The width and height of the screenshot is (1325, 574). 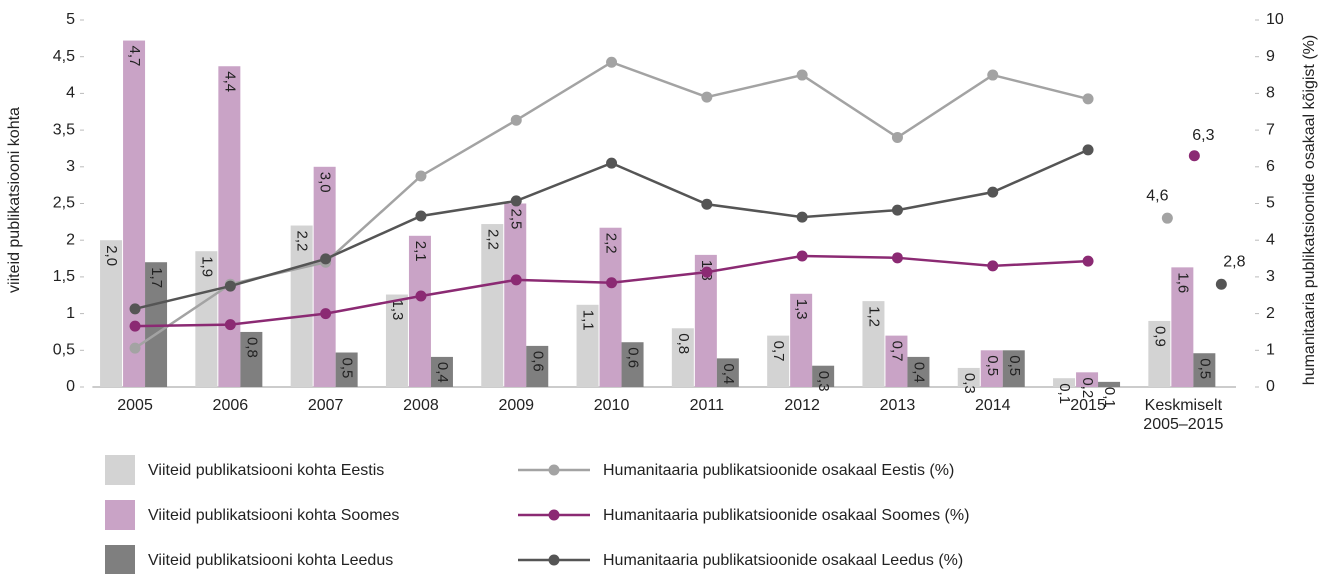 I want to click on y-tick-label: 5, so click(x=70, y=19).